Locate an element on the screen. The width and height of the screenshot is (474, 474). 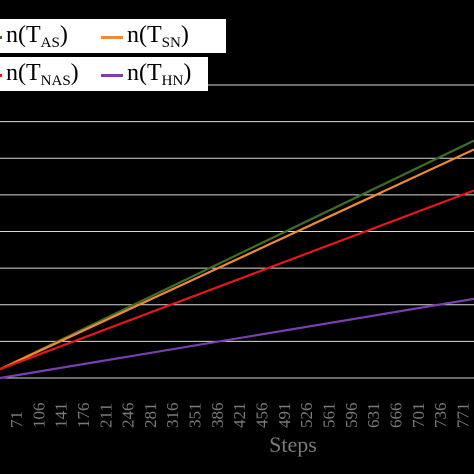
x-tick-label: 491 is located at coordinates (284, 416).